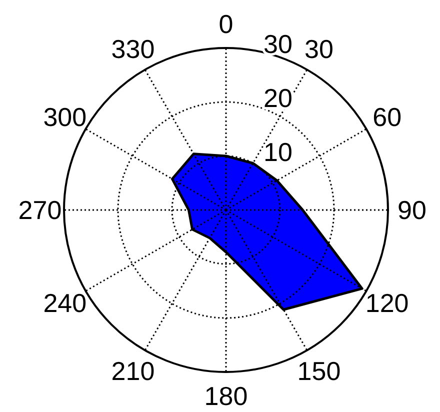 The height and width of the screenshot is (412, 440). I want to click on spoke-label: 150, so click(319, 371).